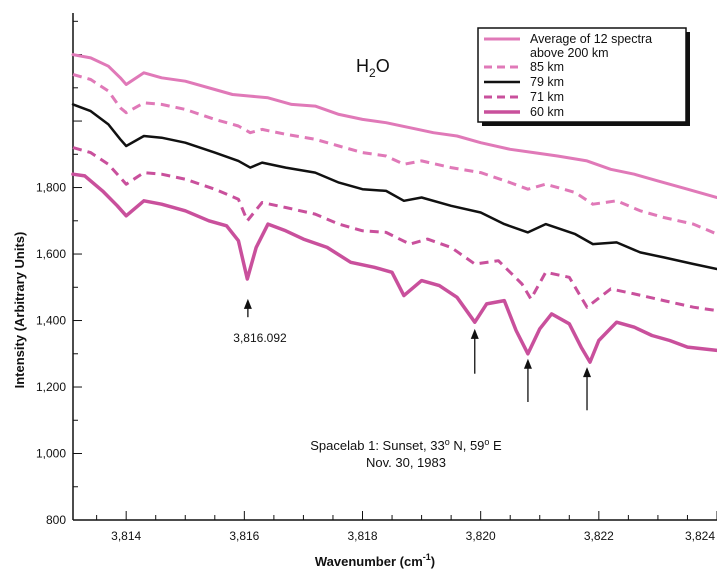 The height and width of the screenshot is (572, 717). Describe the element at coordinates (547, 67) in the screenshot. I see `legend-label: 85 km` at that location.